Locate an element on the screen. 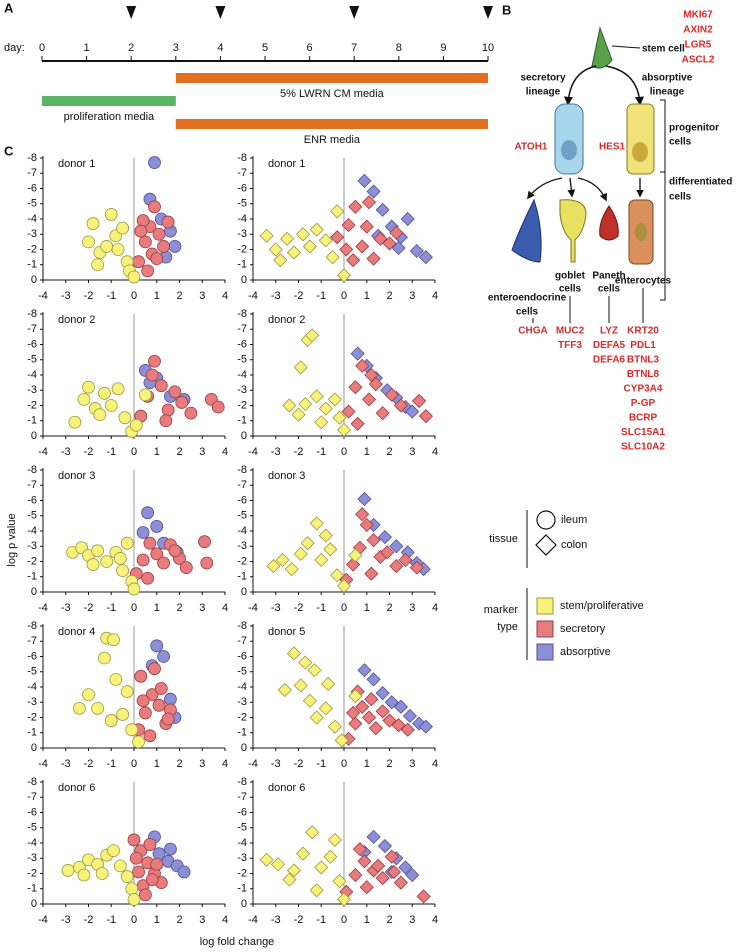  absorptive-progenitor is located at coordinates (640, 139).